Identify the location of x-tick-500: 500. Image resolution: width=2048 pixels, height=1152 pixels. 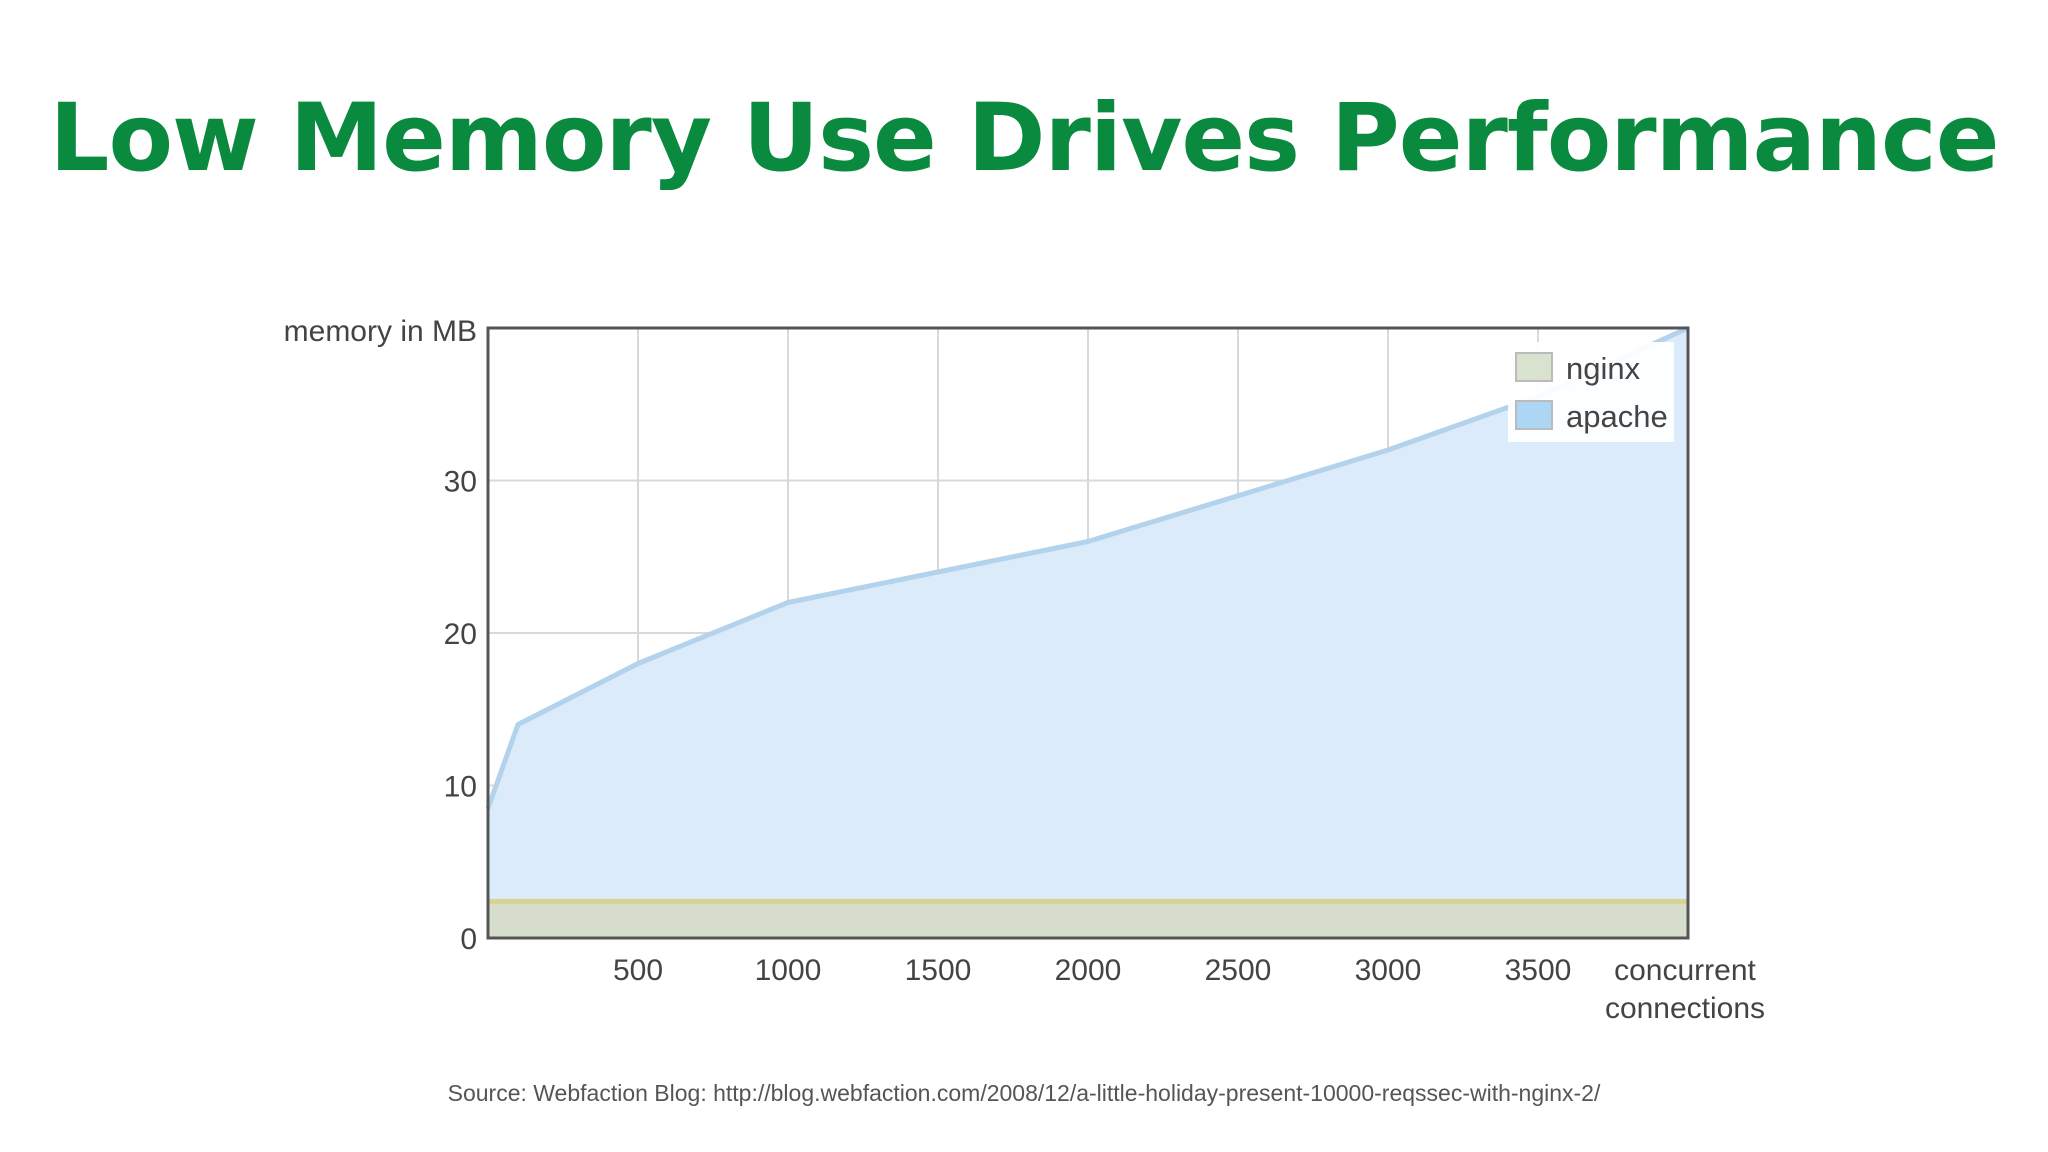
(638, 970).